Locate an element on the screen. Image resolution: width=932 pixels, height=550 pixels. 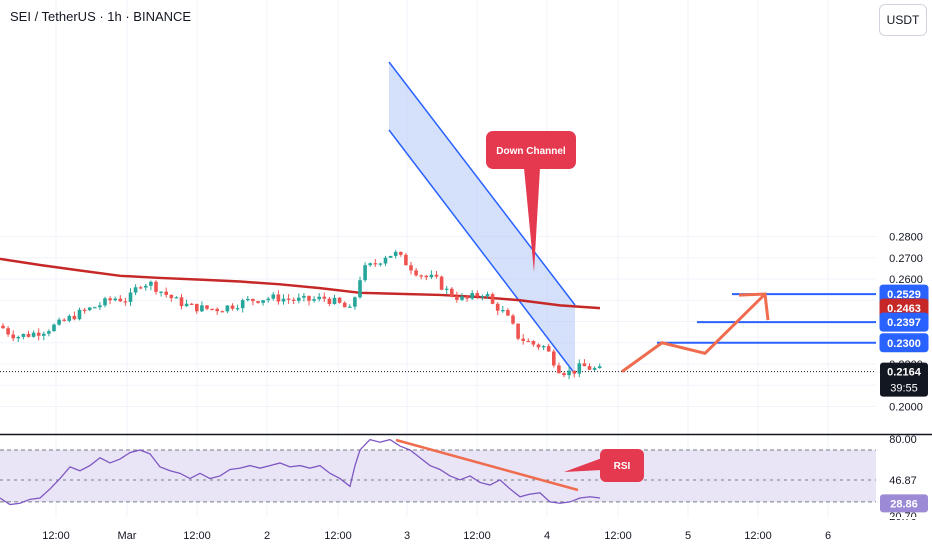
price-tag-current-bg is located at coordinates (904, 379).